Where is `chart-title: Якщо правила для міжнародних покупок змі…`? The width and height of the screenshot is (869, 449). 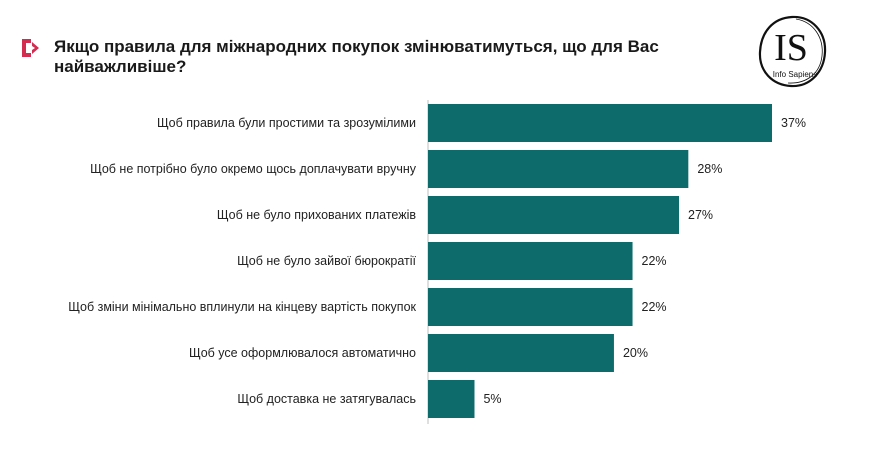 chart-title: Якщо правила для міжнародних покупок змі… is located at coordinates (356, 56).